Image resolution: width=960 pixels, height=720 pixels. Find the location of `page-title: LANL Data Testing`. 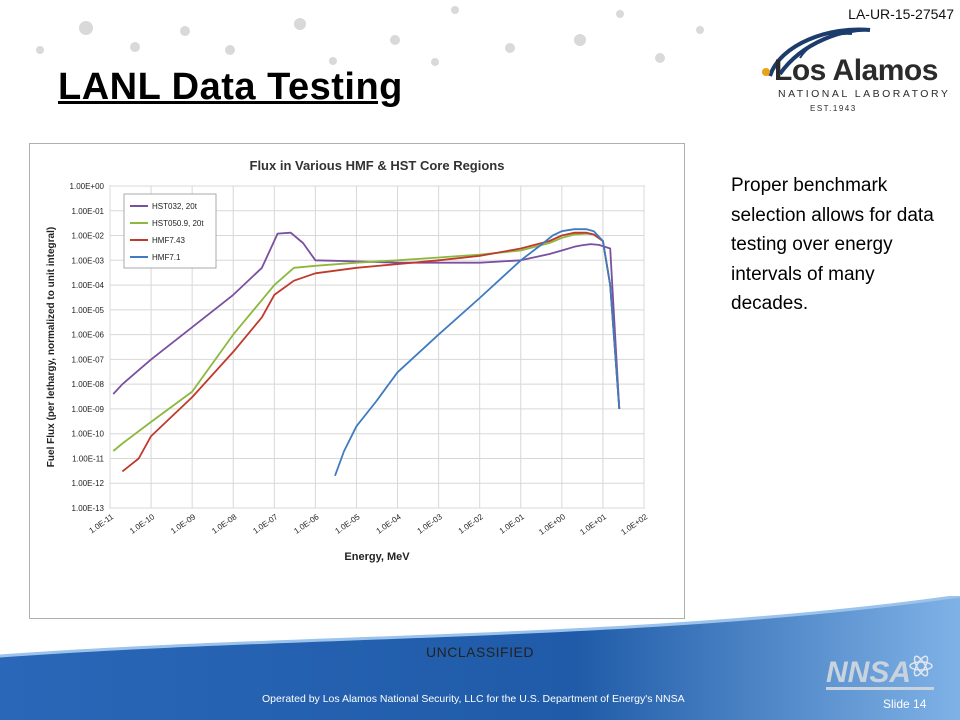

page-title: LANL Data Testing is located at coordinates (230, 87).